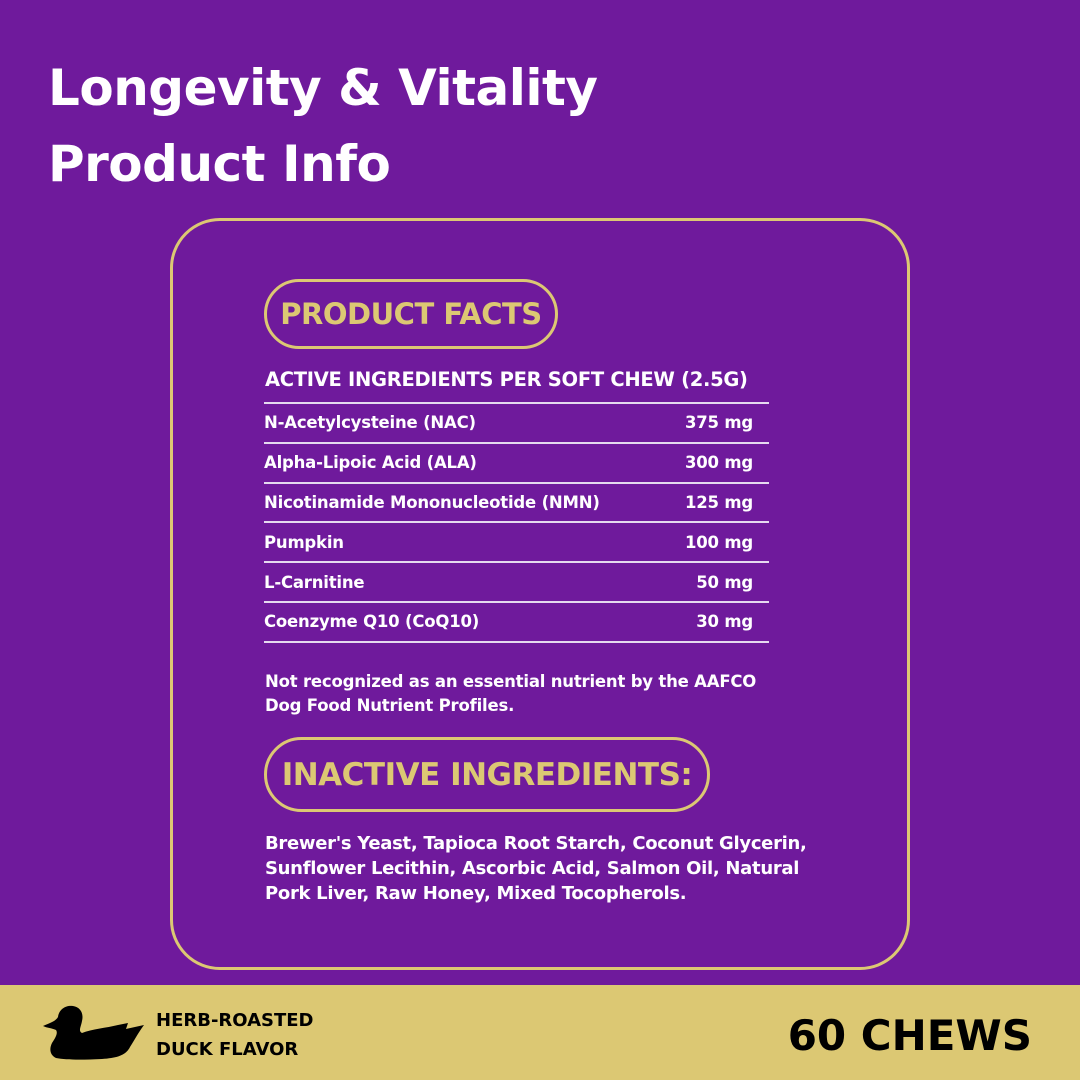 Image resolution: width=1080 pixels, height=1080 pixels. What do you see at coordinates (411, 314) in the screenshot?
I see `product-facts-badge: PRODUCT FACTS` at bounding box center [411, 314].